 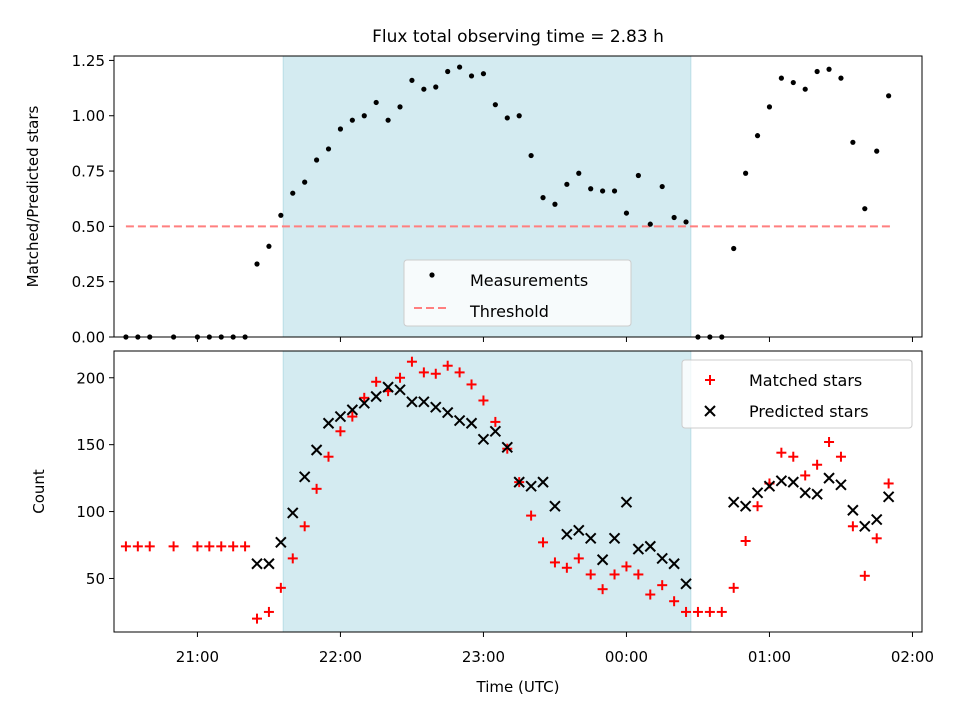 I want to click on y-tick-label: 1.00, so click(x=88, y=116).